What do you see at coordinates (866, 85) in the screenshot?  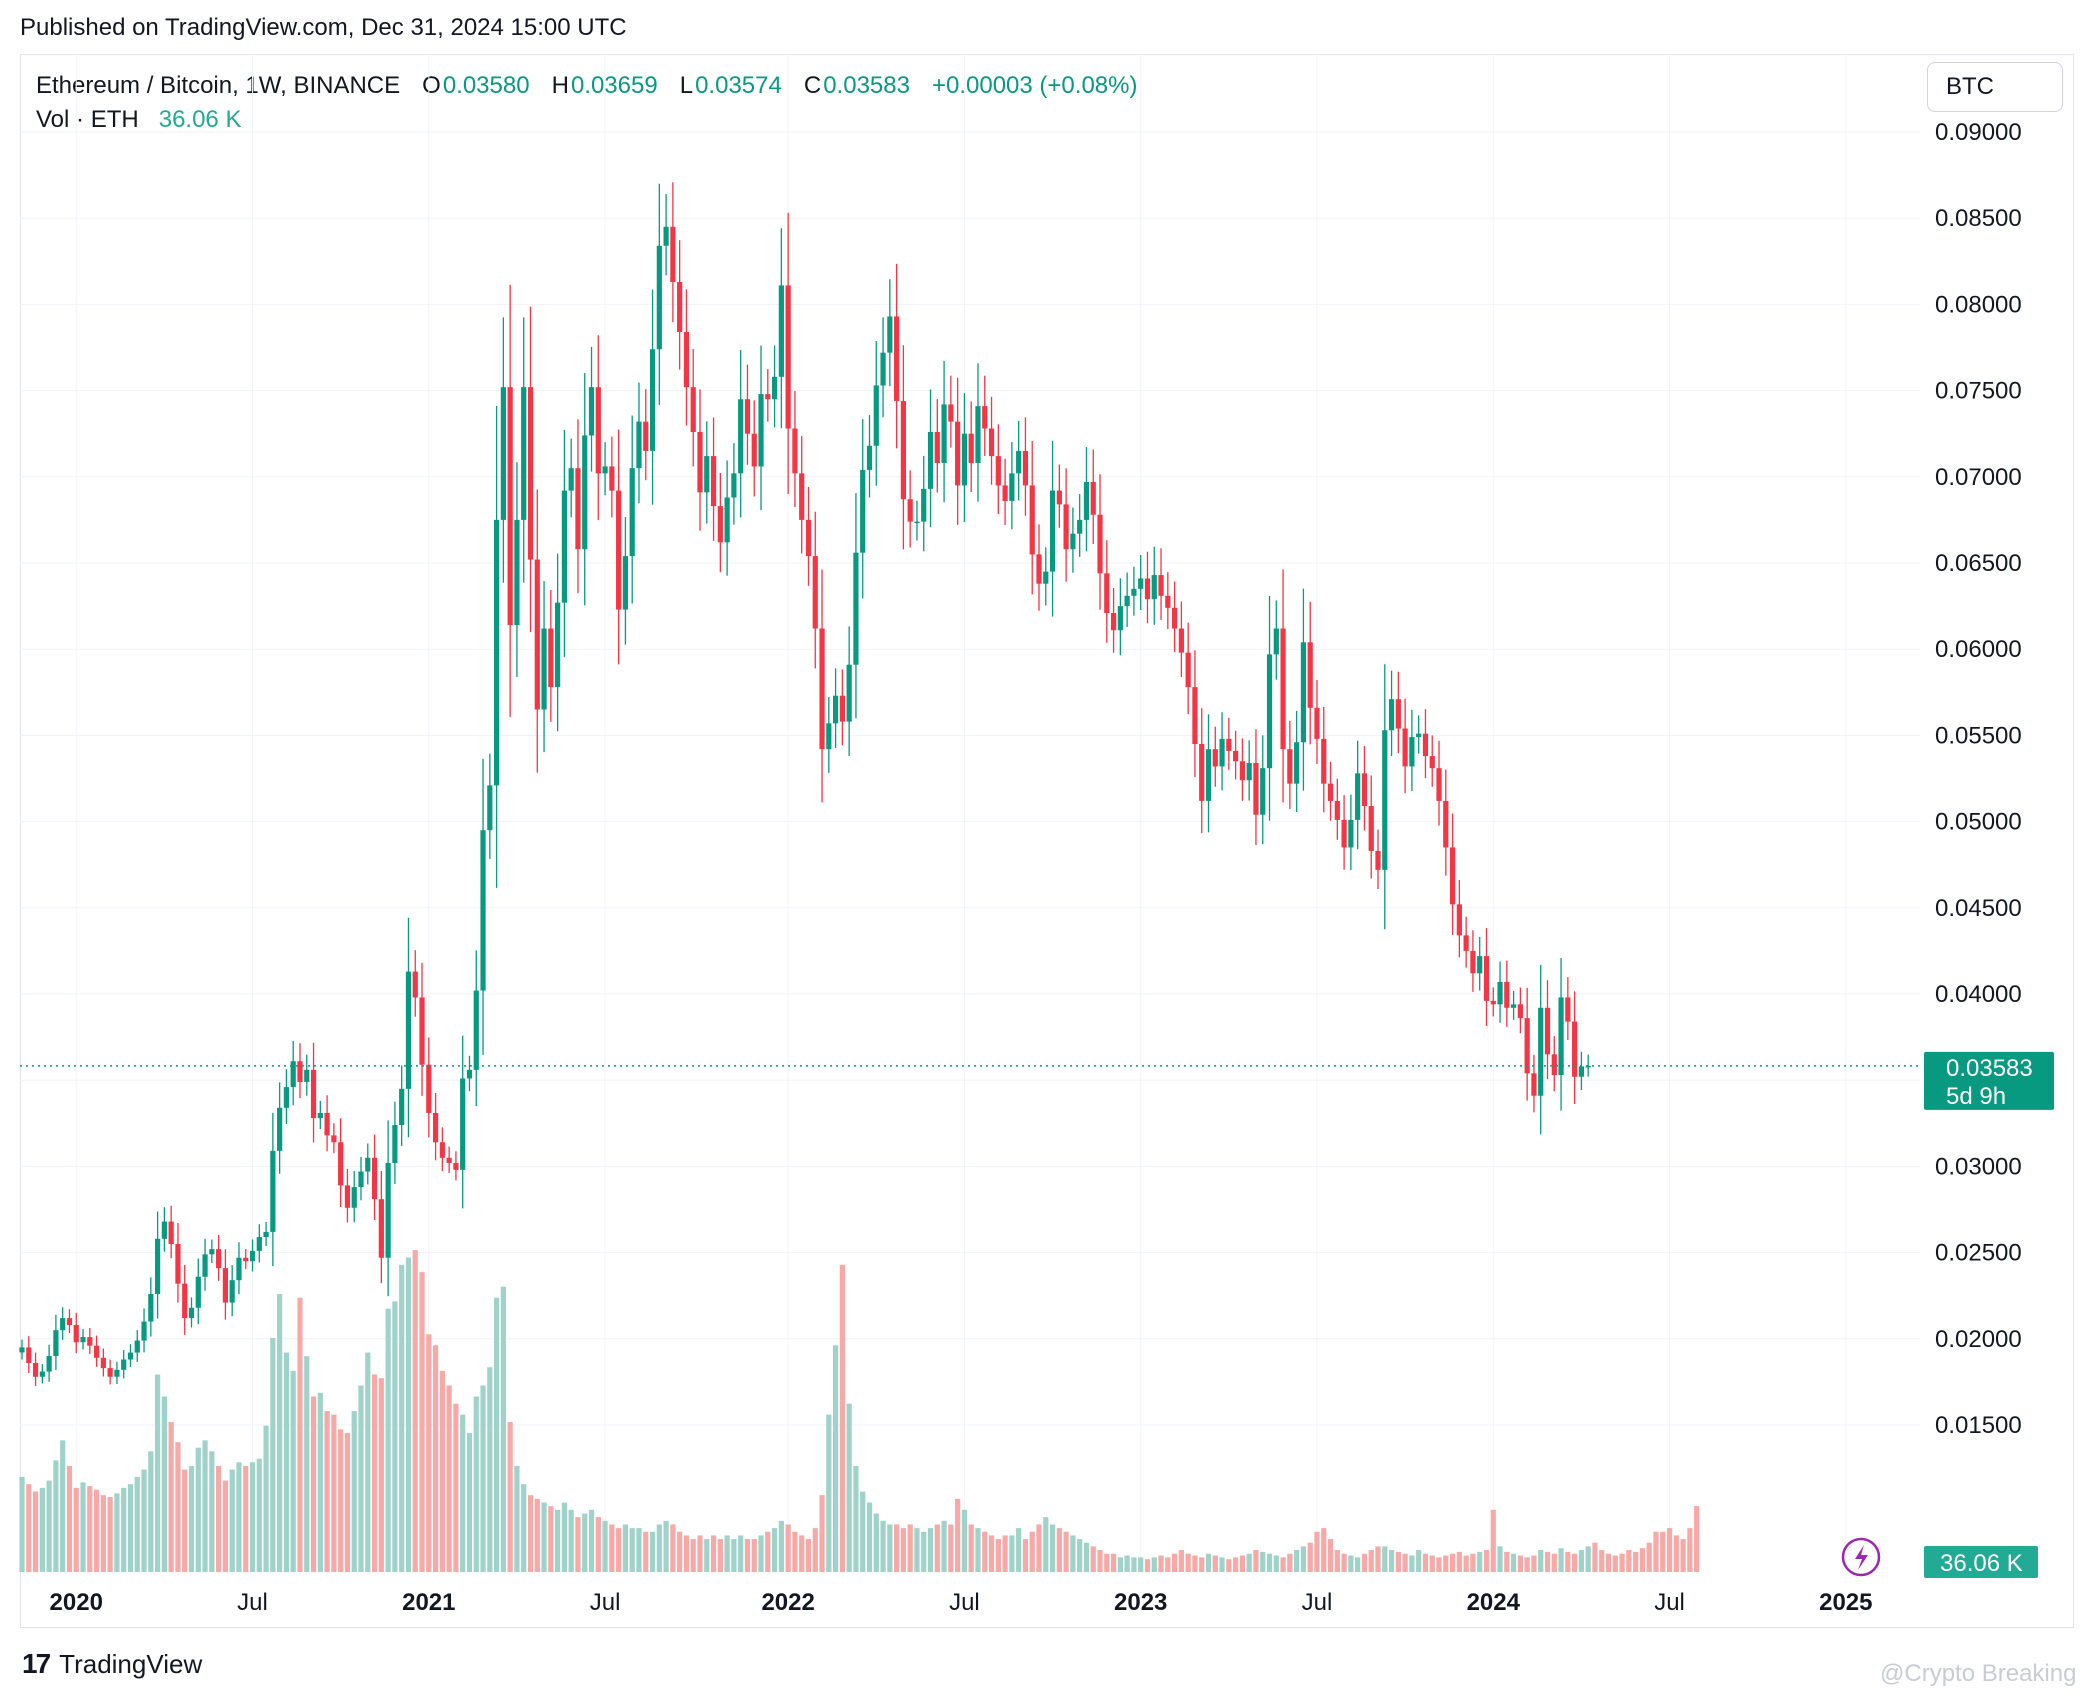 I see `close-value: 0.03583` at bounding box center [866, 85].